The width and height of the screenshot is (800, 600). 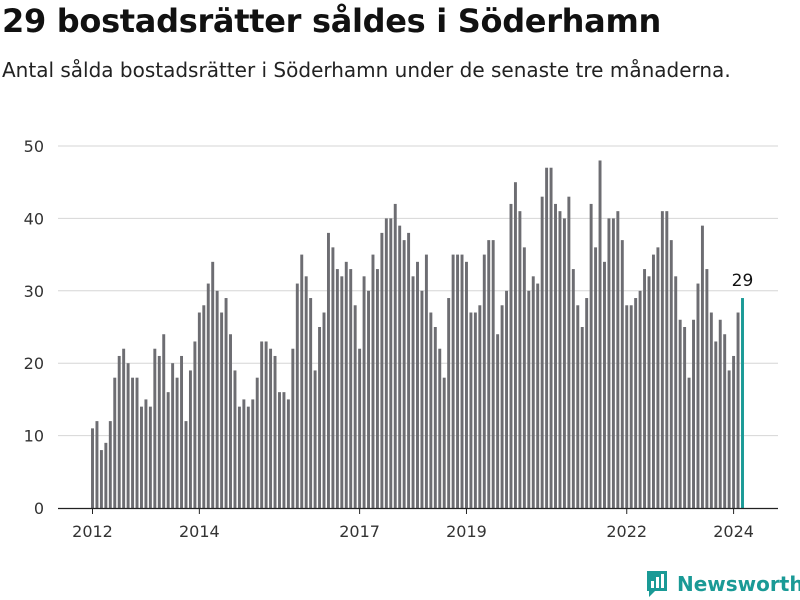 What do you see at coordinates (657, 584) in the screenshot?
I see `newsworthy-logo-icon` at bounding box center [657, 584].